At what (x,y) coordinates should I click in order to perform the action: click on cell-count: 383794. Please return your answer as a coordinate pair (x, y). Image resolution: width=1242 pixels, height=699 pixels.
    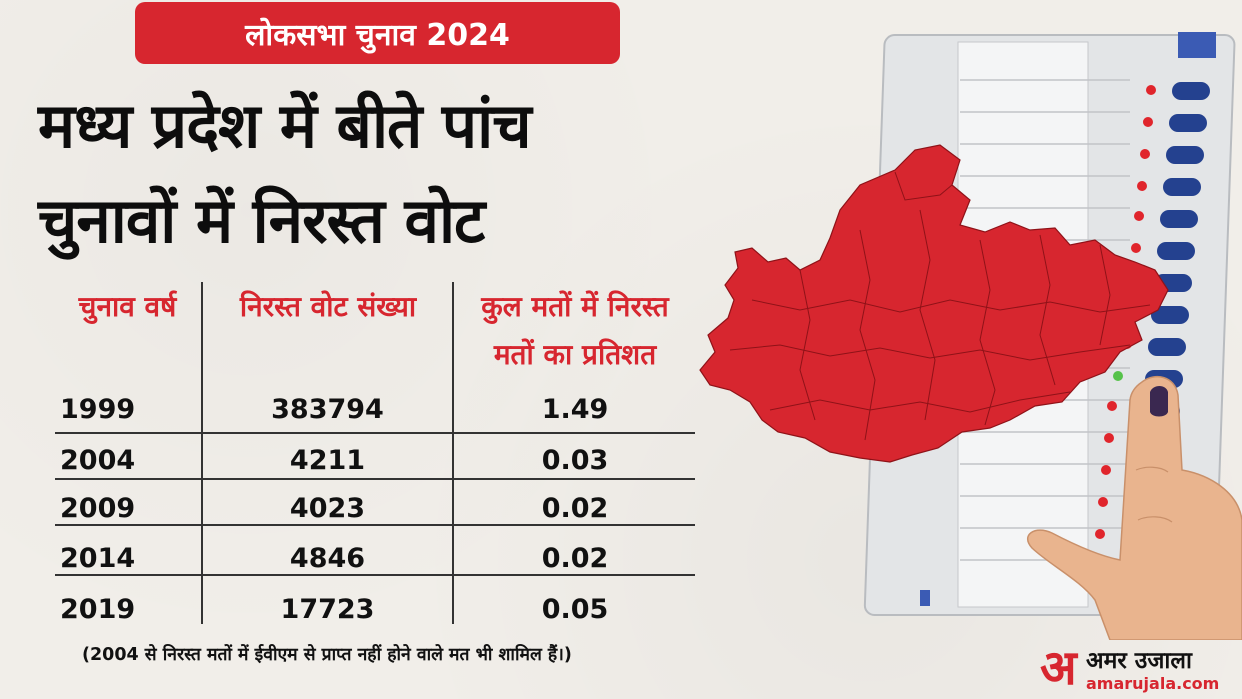
    Looking at the image, I should click on (327, 409).